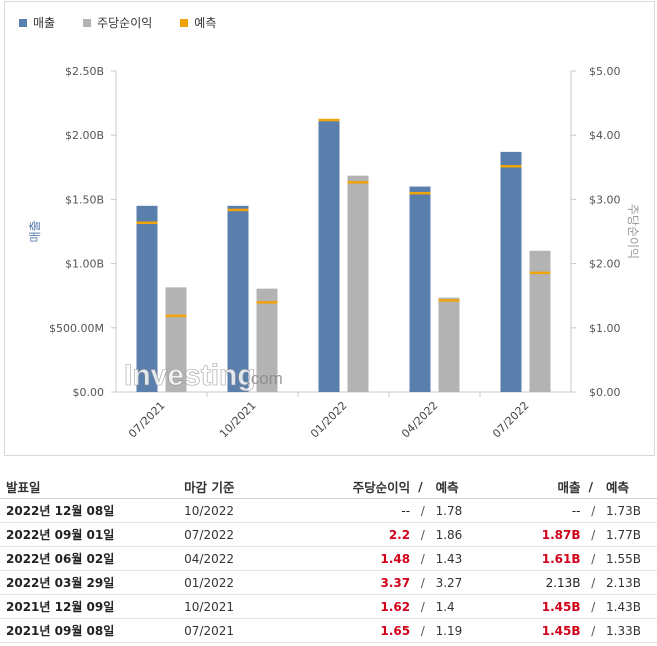  I want to click on row-period: 10/2021, so click(241, 606).